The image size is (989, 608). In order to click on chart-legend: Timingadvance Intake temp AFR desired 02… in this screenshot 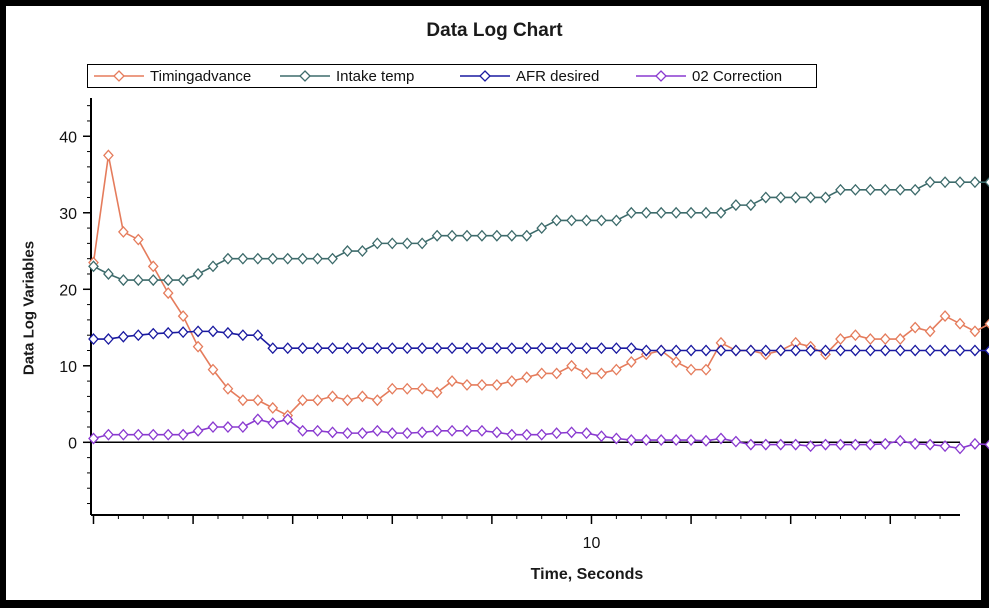, I will do `click(452, 76)`.